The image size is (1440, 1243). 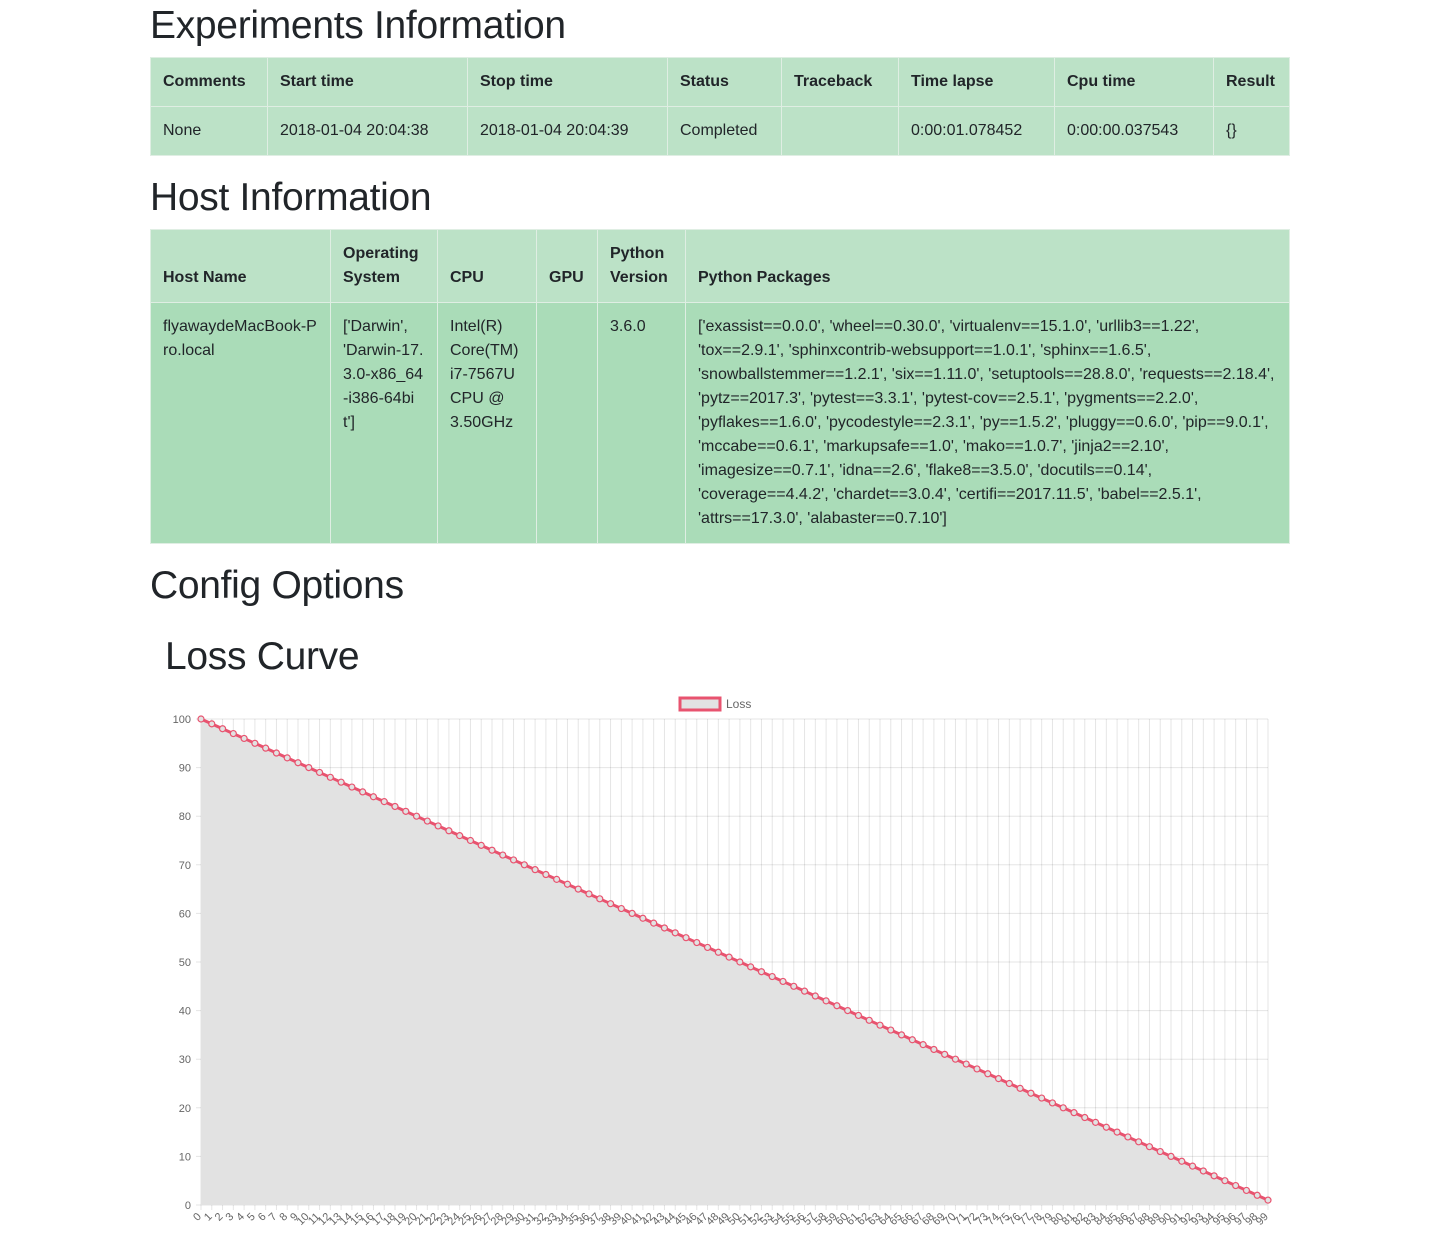 What do you see at coordinates (487, 423) in the screenshot?
I see `cell-cpu: Intel(R) Core(TM) i7-7567U CPU @ 3.50GHz` at bounding box center [487, 423].